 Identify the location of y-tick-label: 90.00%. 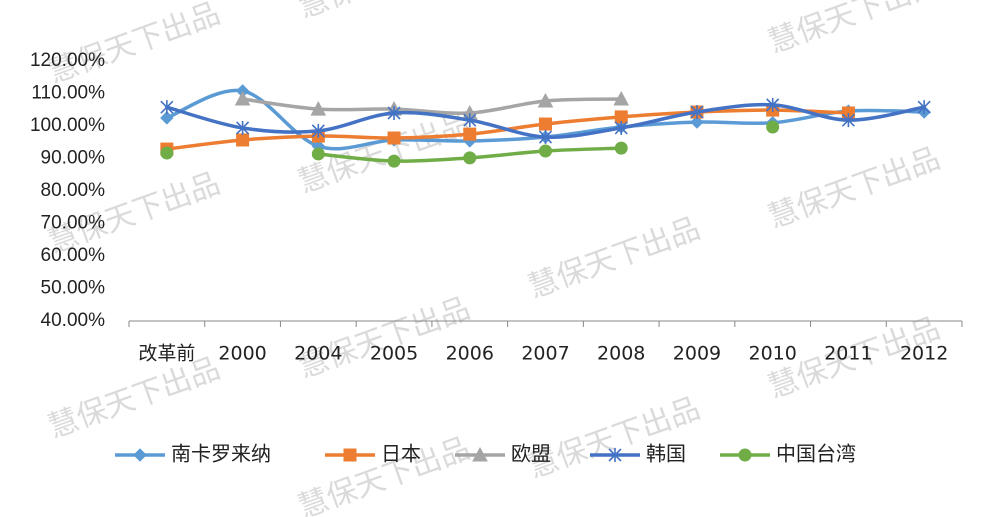
(73, 158).